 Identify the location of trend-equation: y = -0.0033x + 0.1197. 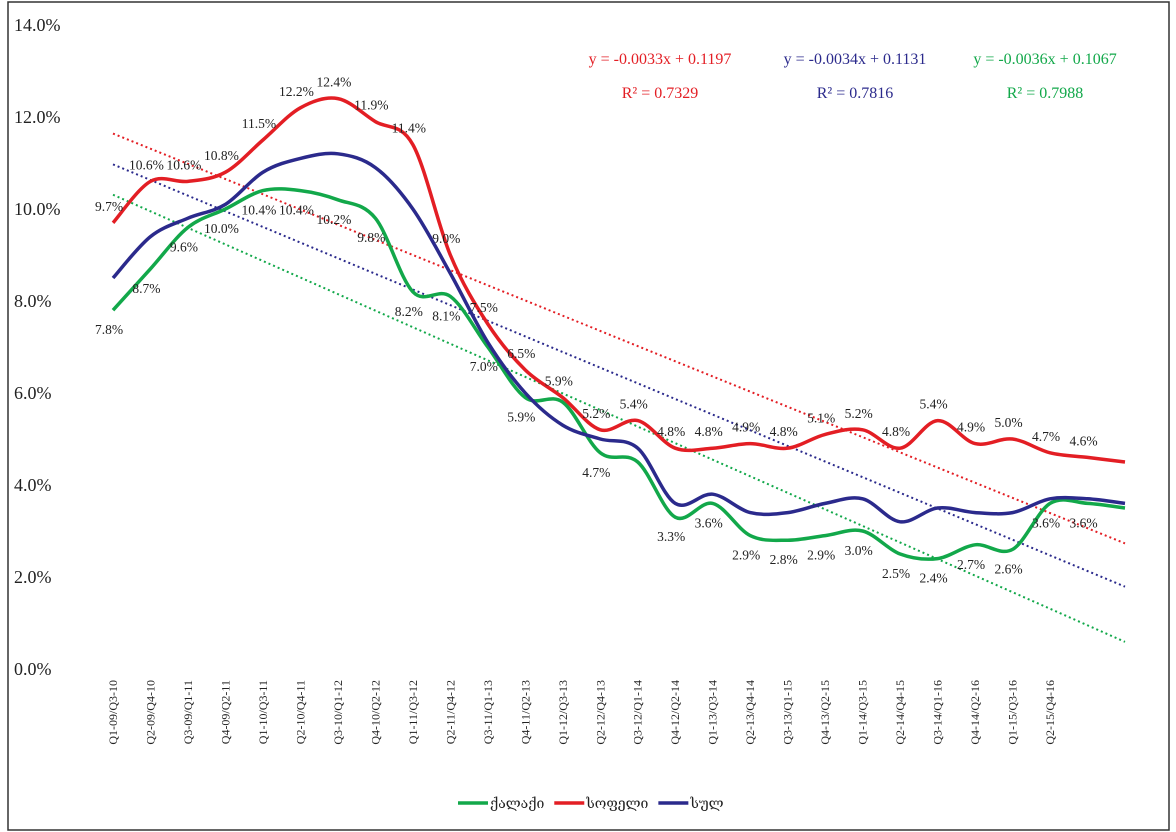
(660, 59).